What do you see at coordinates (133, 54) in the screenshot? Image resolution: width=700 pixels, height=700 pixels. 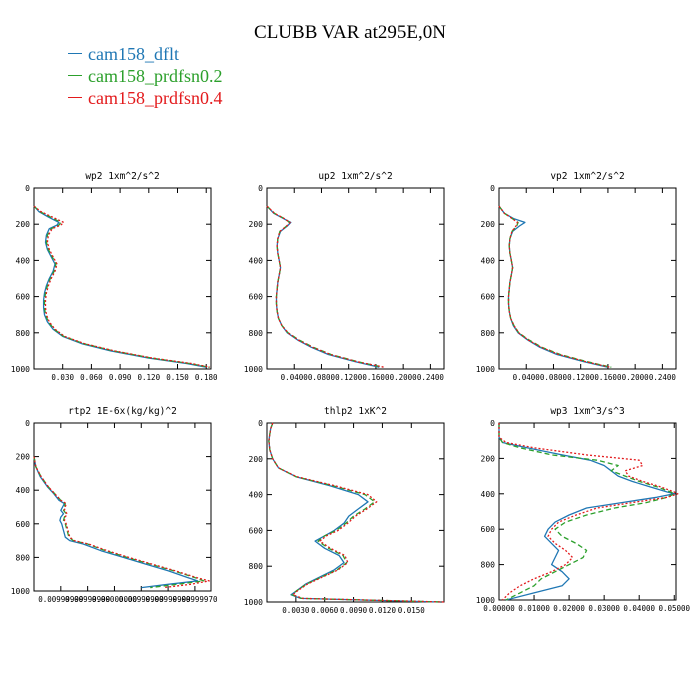 I see `legend-label: cam158_dflt` at bounding box center [133, 54].